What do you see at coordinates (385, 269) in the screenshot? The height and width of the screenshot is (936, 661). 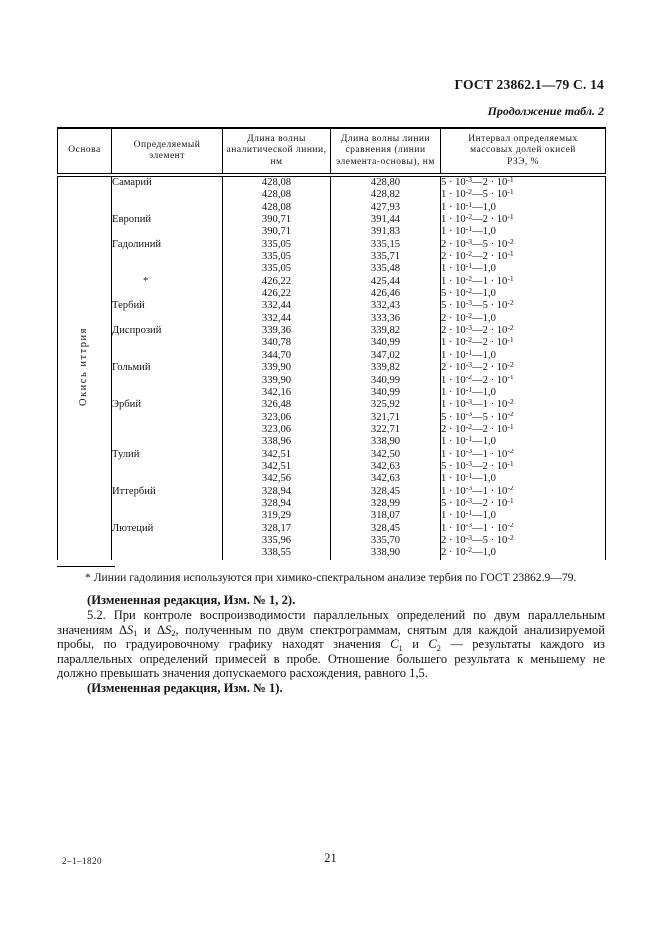 I see `comparison-wavelength-cell: 335,48` at bounding box center [385, 269].